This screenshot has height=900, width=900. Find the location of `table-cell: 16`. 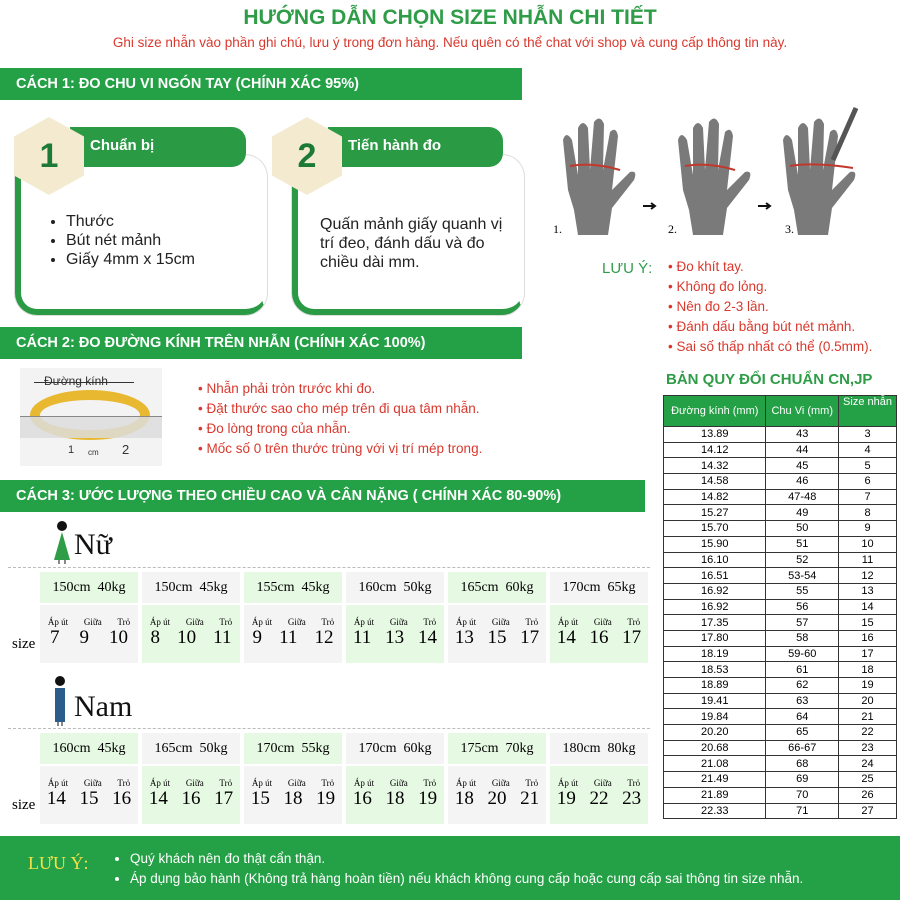

table-cell: 16 is located at coordinates (867, 638).